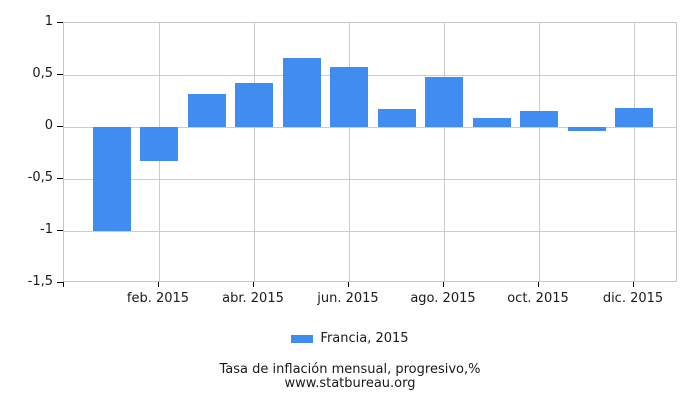  What do you see at coordinates (158, 298) in the screenshot?
I see `x-axis-label: feb. 2015` at bounding box center [158, 298].